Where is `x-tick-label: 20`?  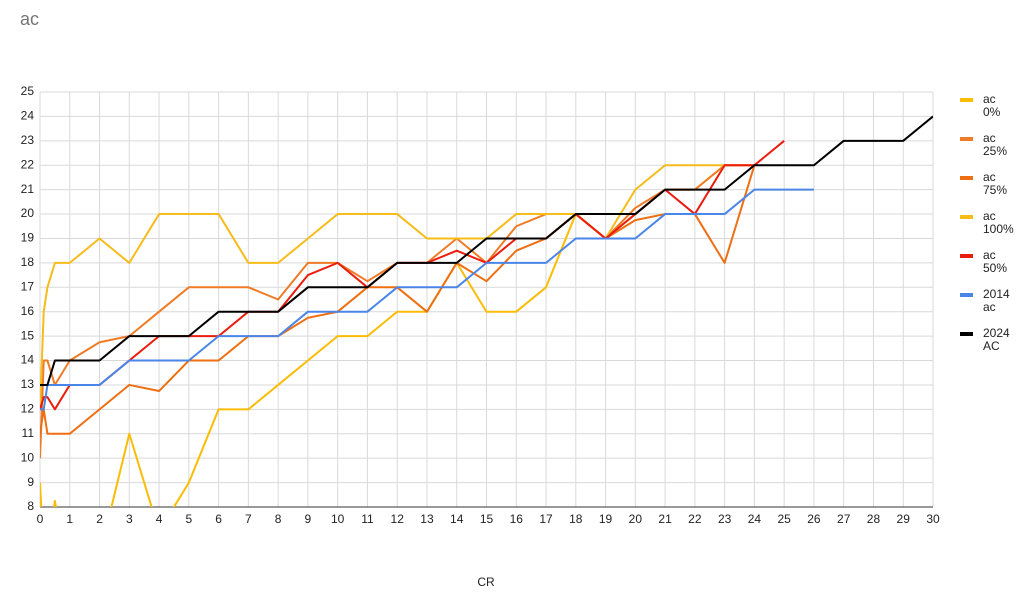
x-tick-label: 20 is located at coordinates (636, 519).